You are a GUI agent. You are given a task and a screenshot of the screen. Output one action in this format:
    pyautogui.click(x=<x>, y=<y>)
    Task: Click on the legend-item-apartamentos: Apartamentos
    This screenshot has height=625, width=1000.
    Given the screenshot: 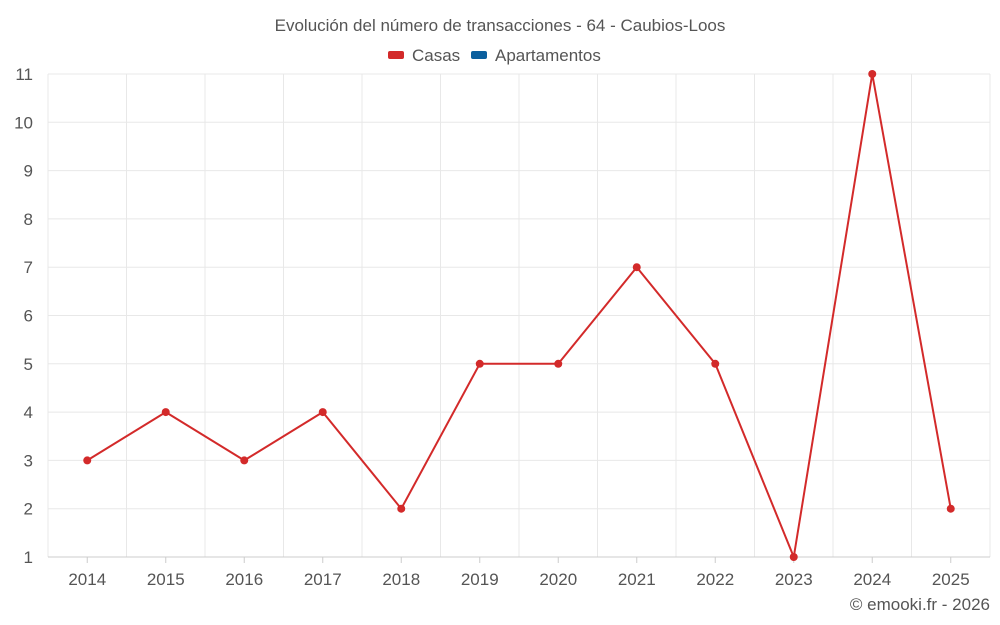 What is the action you would take?
    pyautogui.click(x=536, y=55)
    